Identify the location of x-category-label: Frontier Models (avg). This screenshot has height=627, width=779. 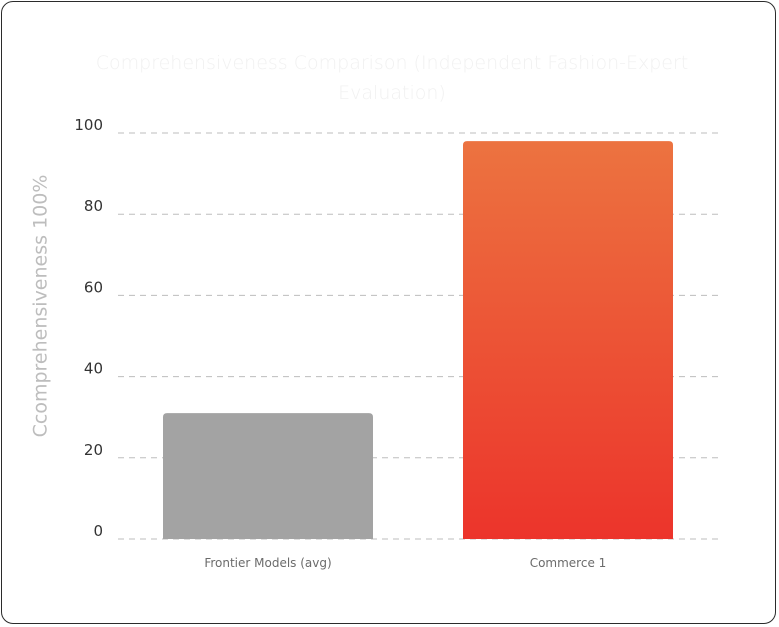
(267, 563).